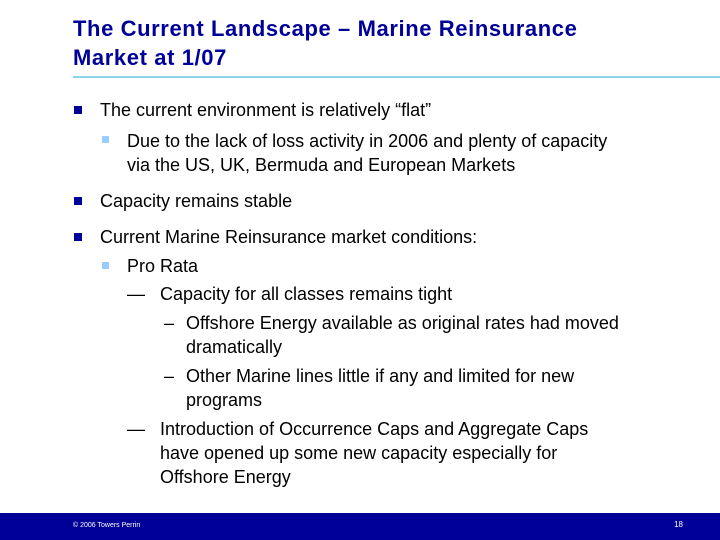  What do you see at coordinates (360, 526) in the screenshot?
I see `footer-bar: © 2006 Towers Perrin 18` at bounding box center [360, 526].